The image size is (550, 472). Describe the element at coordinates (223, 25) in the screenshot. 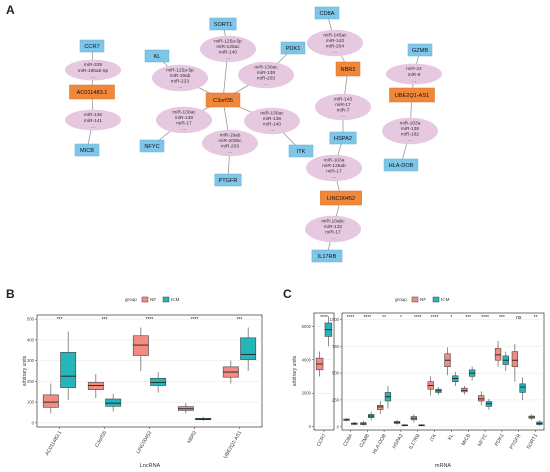

I see `mrna-label: SORT1` at that location.